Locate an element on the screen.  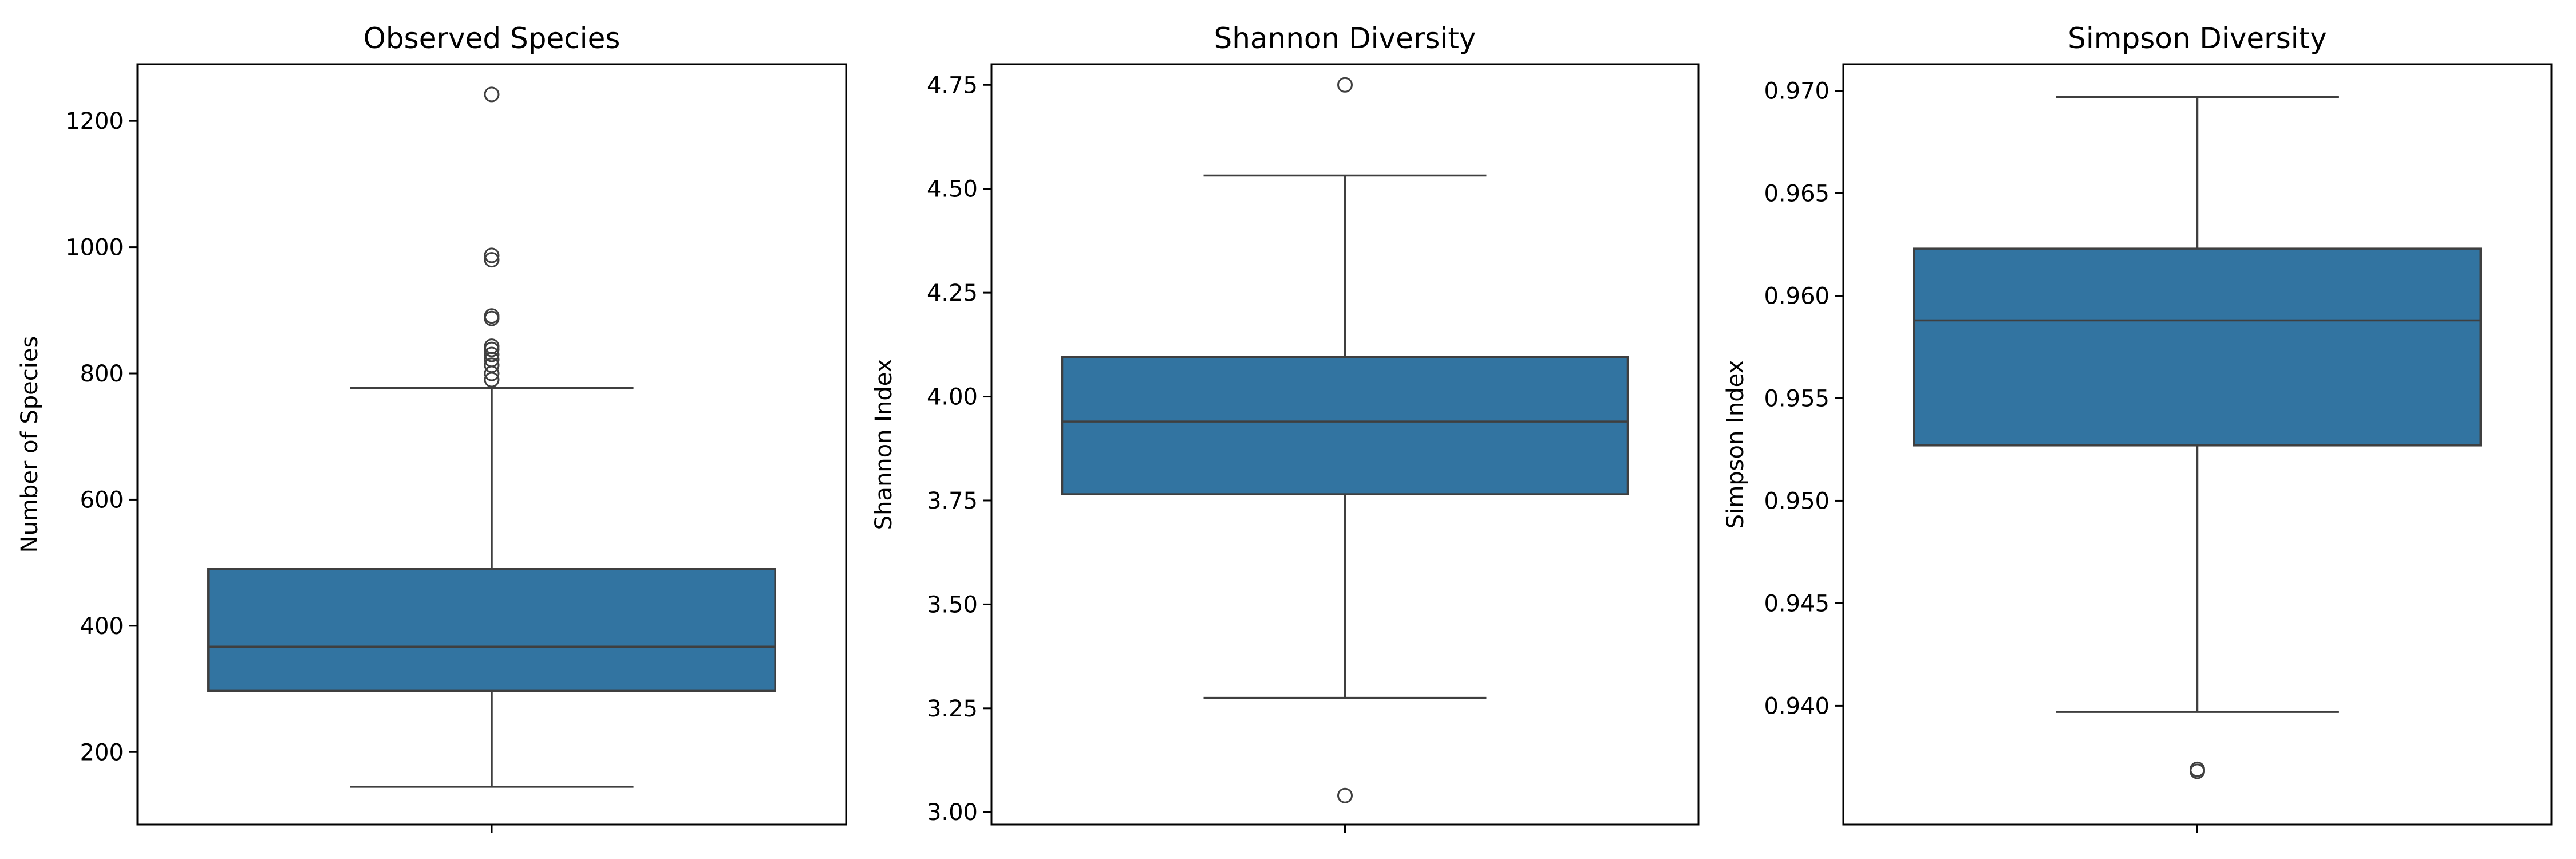
y-tick-label: 4.25 is located at coordinates (952, 293).